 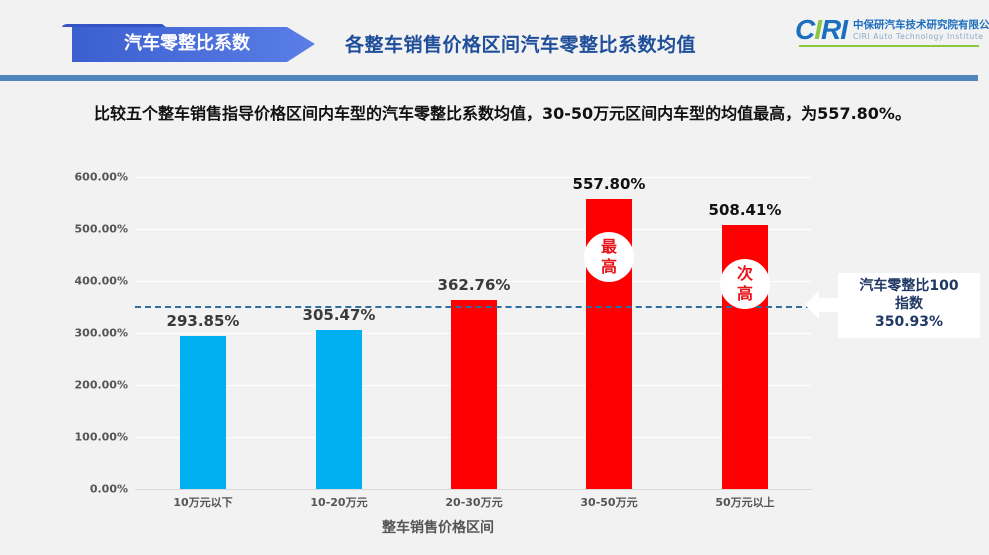 What do you see at coordinates (489, 78) in the screenshot?
I see `header-divider` at bounding box center [489, 78].